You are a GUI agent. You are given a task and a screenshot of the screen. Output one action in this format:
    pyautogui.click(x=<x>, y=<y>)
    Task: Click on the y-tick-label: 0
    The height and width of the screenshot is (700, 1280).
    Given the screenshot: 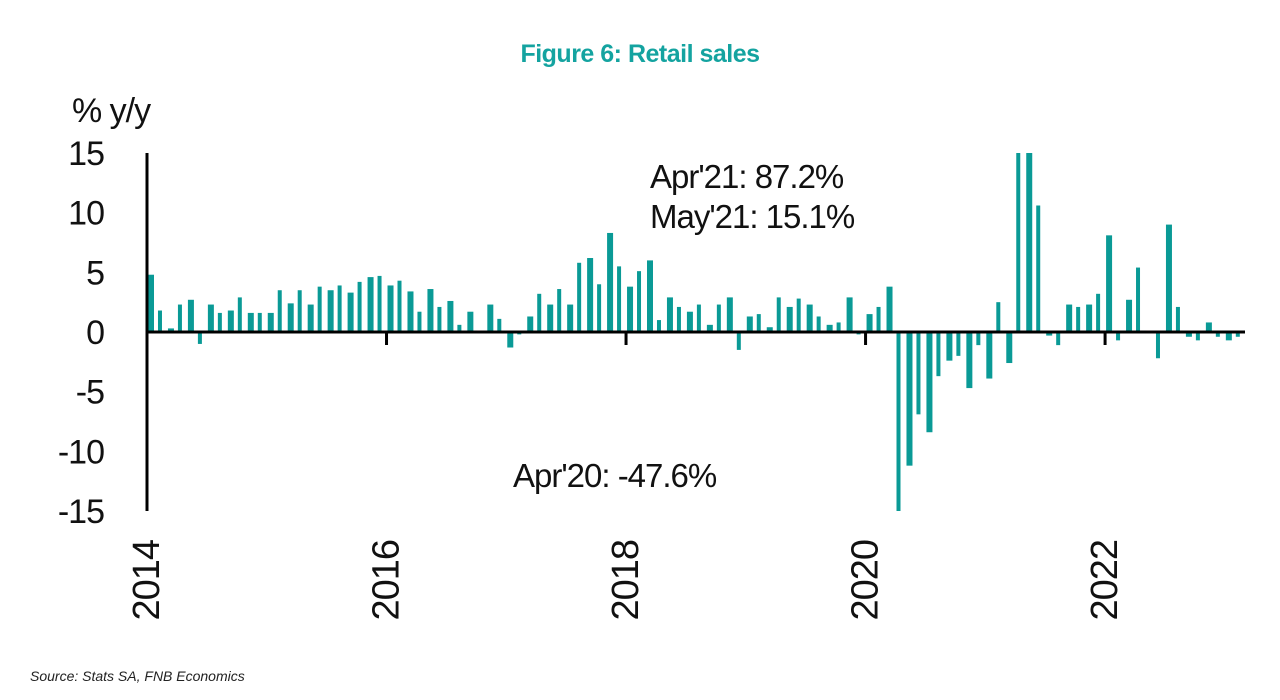 What is the action you would take?
    pyautogui.click(x=95, y=333)
    